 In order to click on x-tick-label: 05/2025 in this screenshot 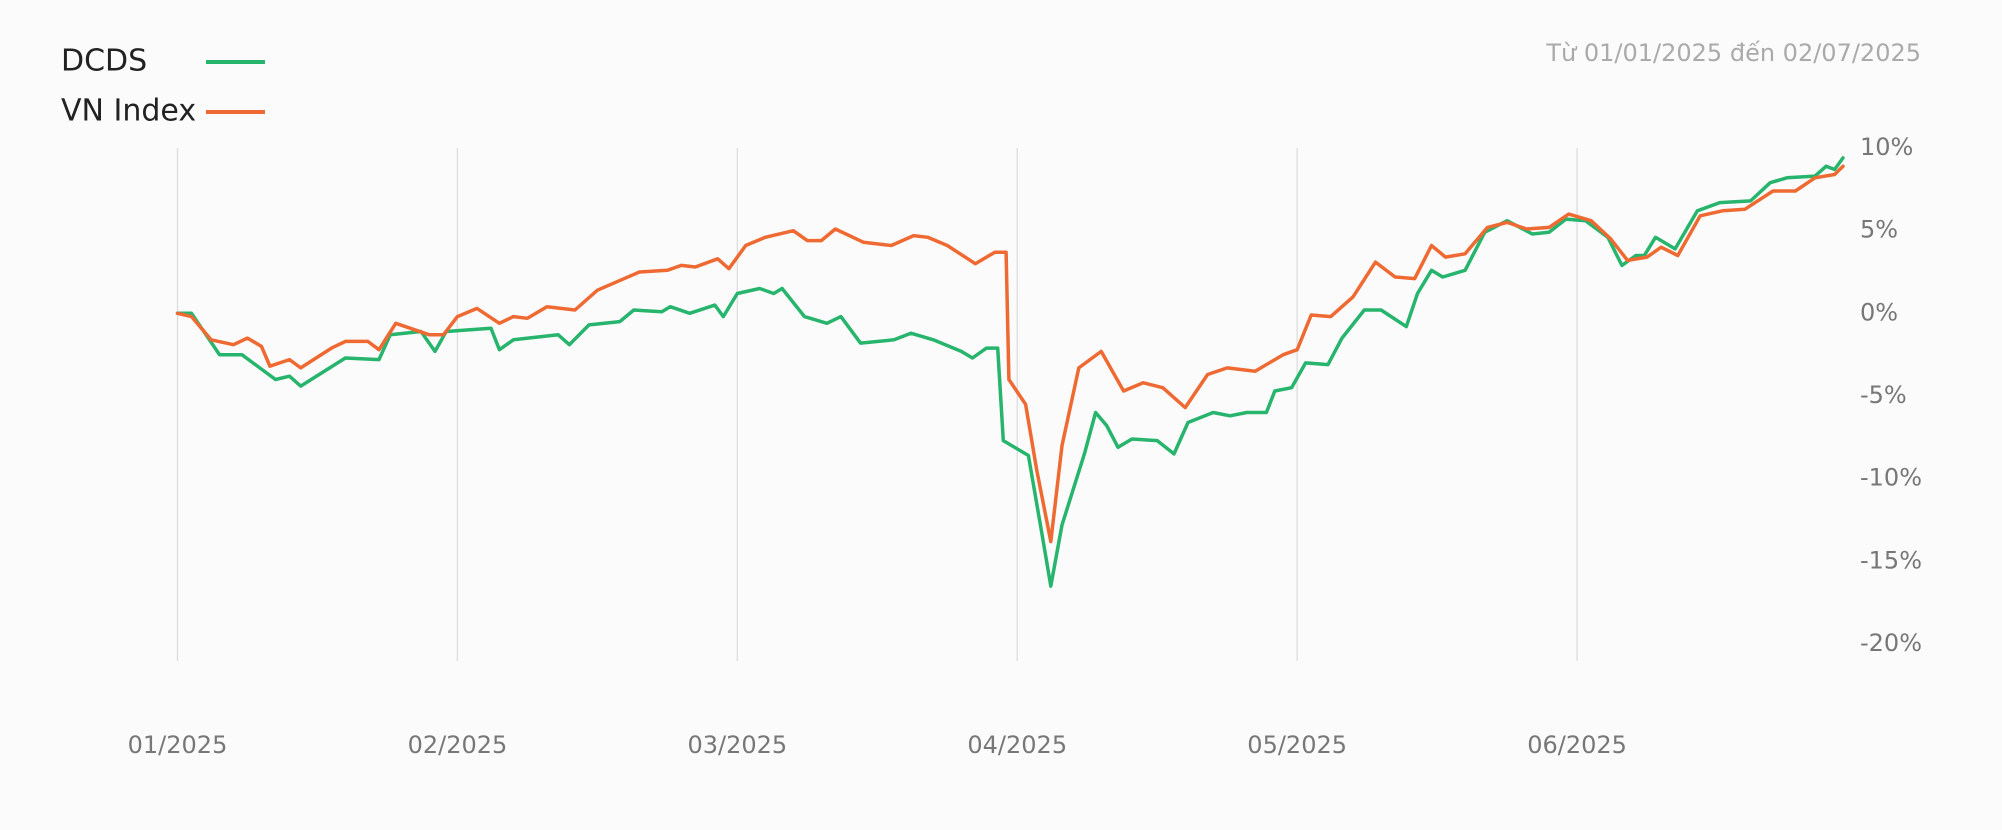, I will do `click(1297, 745)`.